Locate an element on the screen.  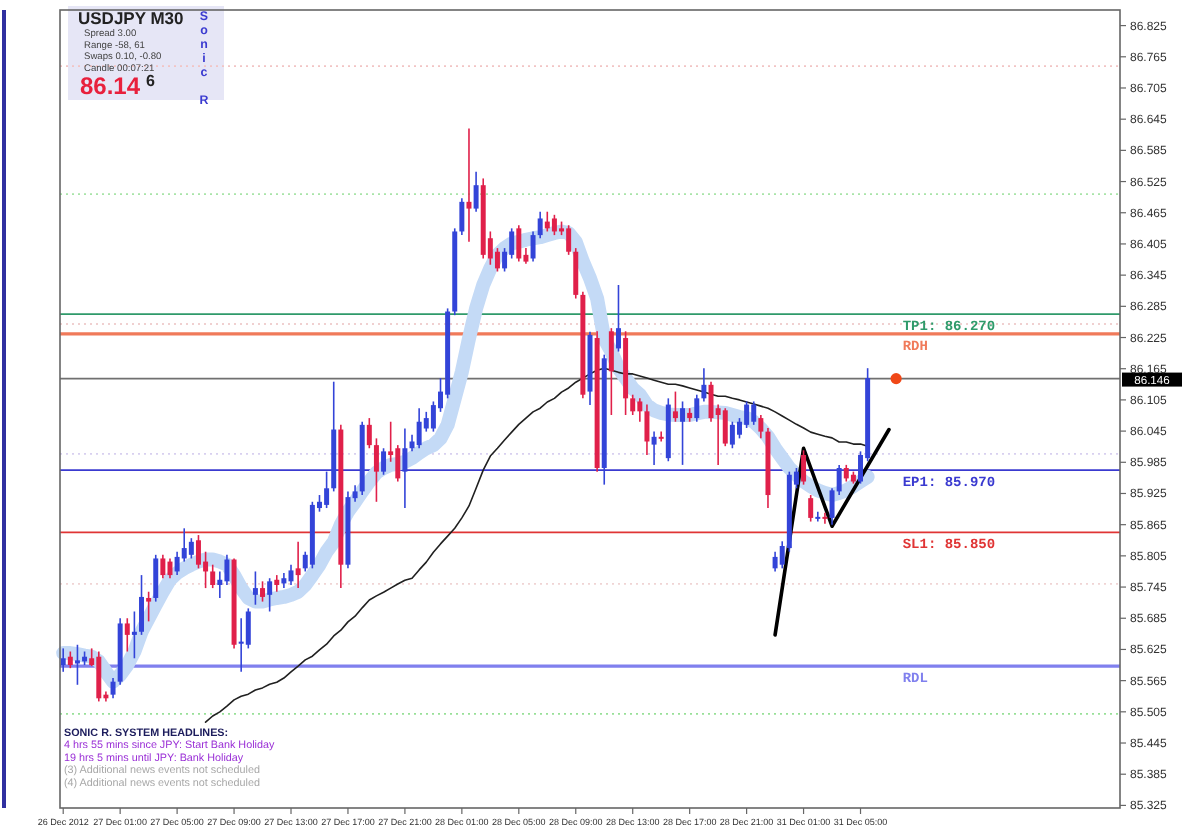
chart-title: USDJPY M30 is located at coordinates (131, 18).